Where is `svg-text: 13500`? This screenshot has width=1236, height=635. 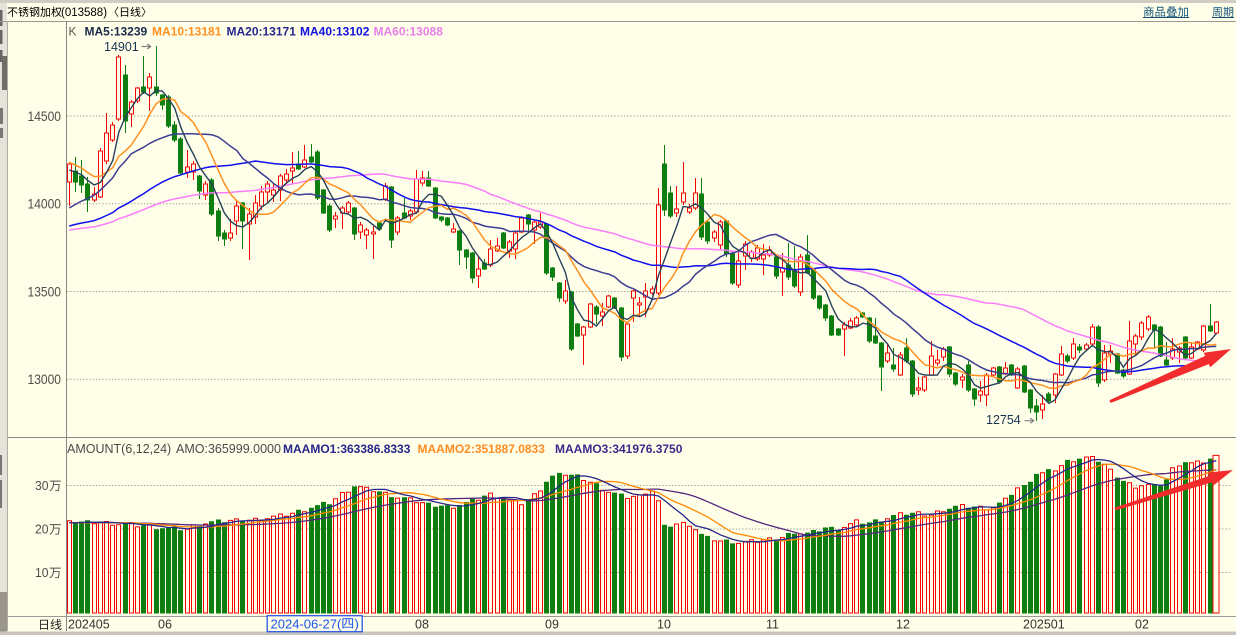 svg-text: 13500 is located at coordinates (45, 291).